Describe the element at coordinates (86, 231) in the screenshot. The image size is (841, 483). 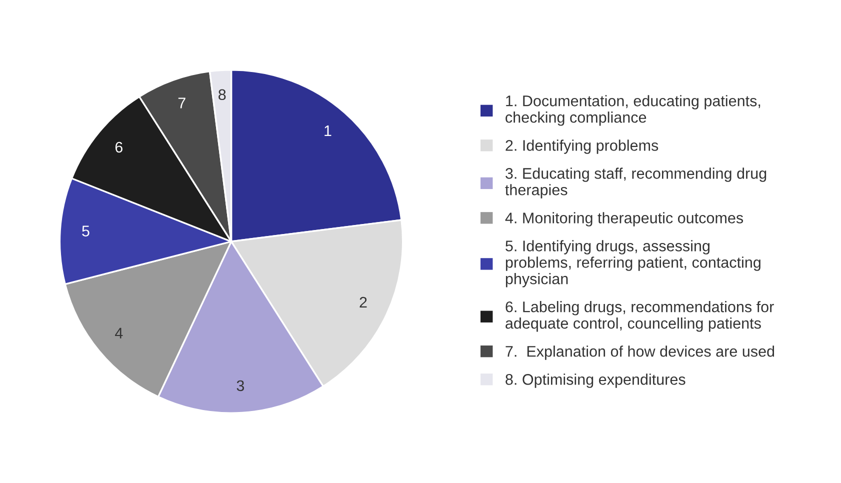
I see `text: 5` at that location.